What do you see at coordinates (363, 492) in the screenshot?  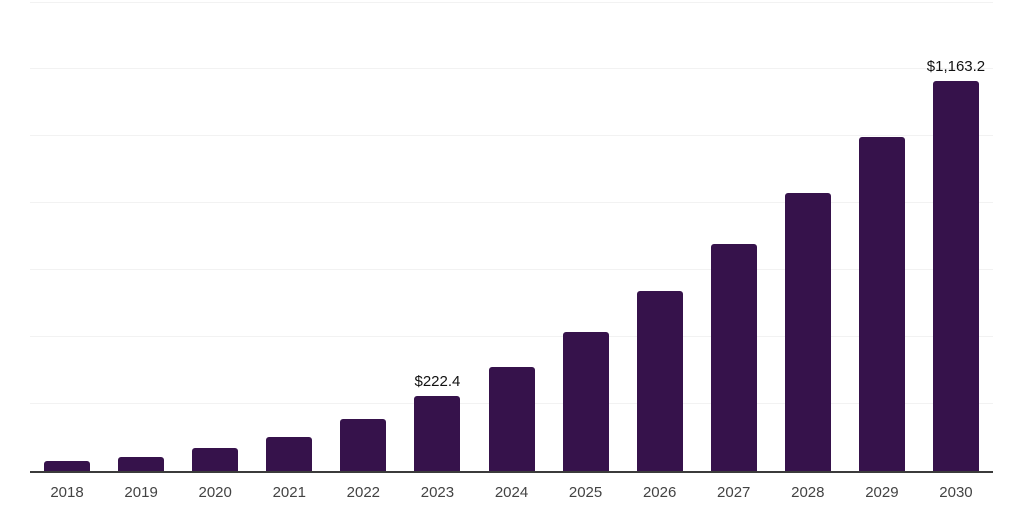 I see `x-tick-2022: 2022` at bounding box center [363, 492].